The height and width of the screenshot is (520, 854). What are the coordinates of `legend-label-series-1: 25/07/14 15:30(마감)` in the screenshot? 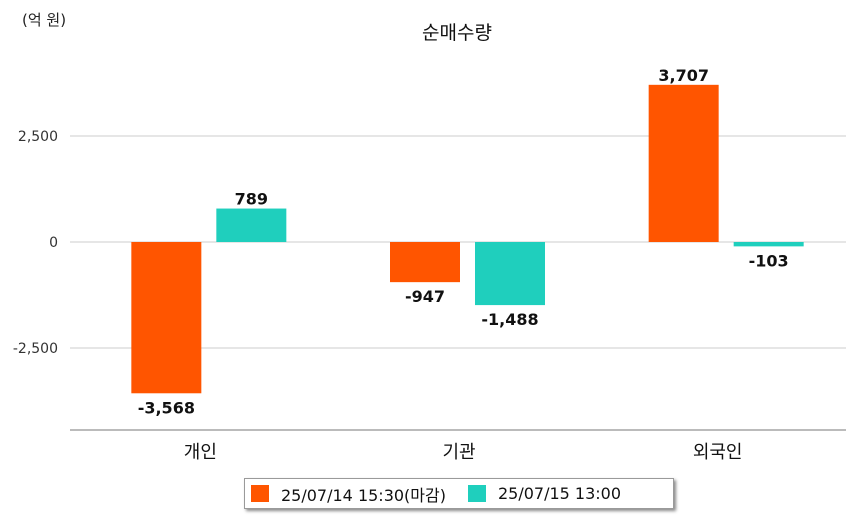 It's located at (363, 495).